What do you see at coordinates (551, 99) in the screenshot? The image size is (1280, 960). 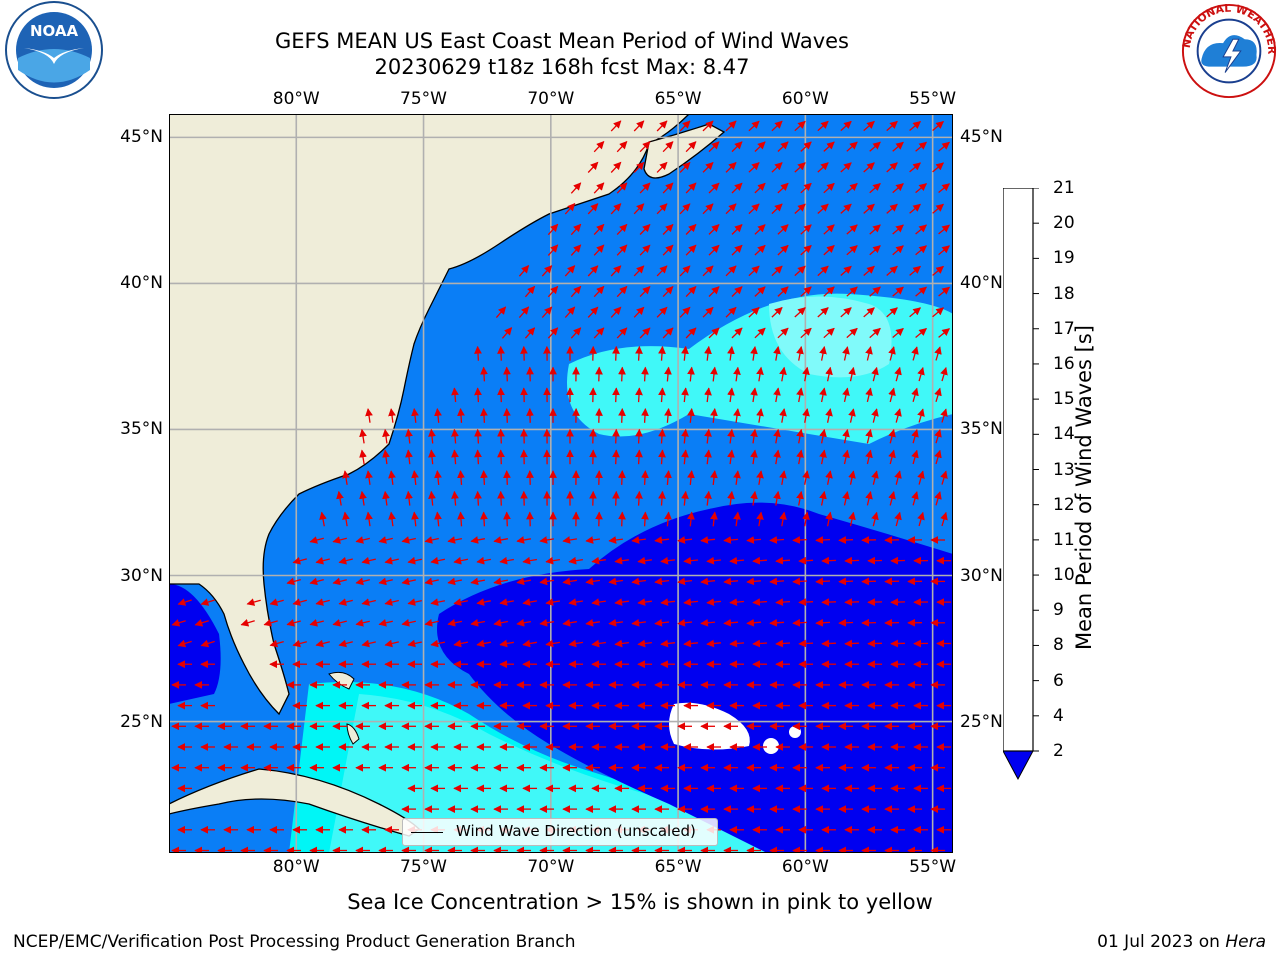 I see `lon-tick-top: 70°W` at bounding box center [551, 99].